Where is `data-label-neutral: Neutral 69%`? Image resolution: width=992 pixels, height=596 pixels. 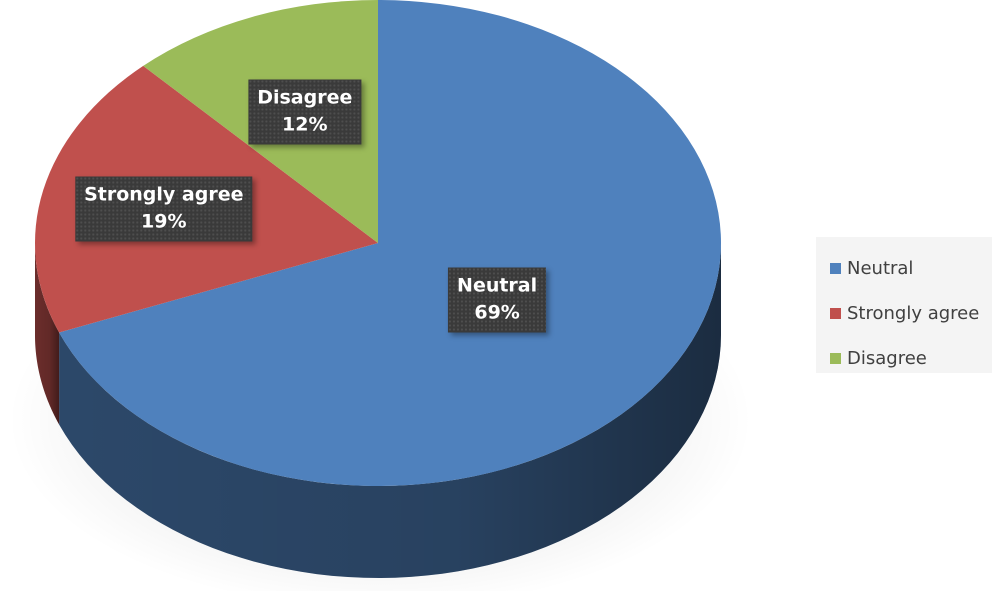
data-label-neutral: Neutral 69% is located at coordinates (497, 300).